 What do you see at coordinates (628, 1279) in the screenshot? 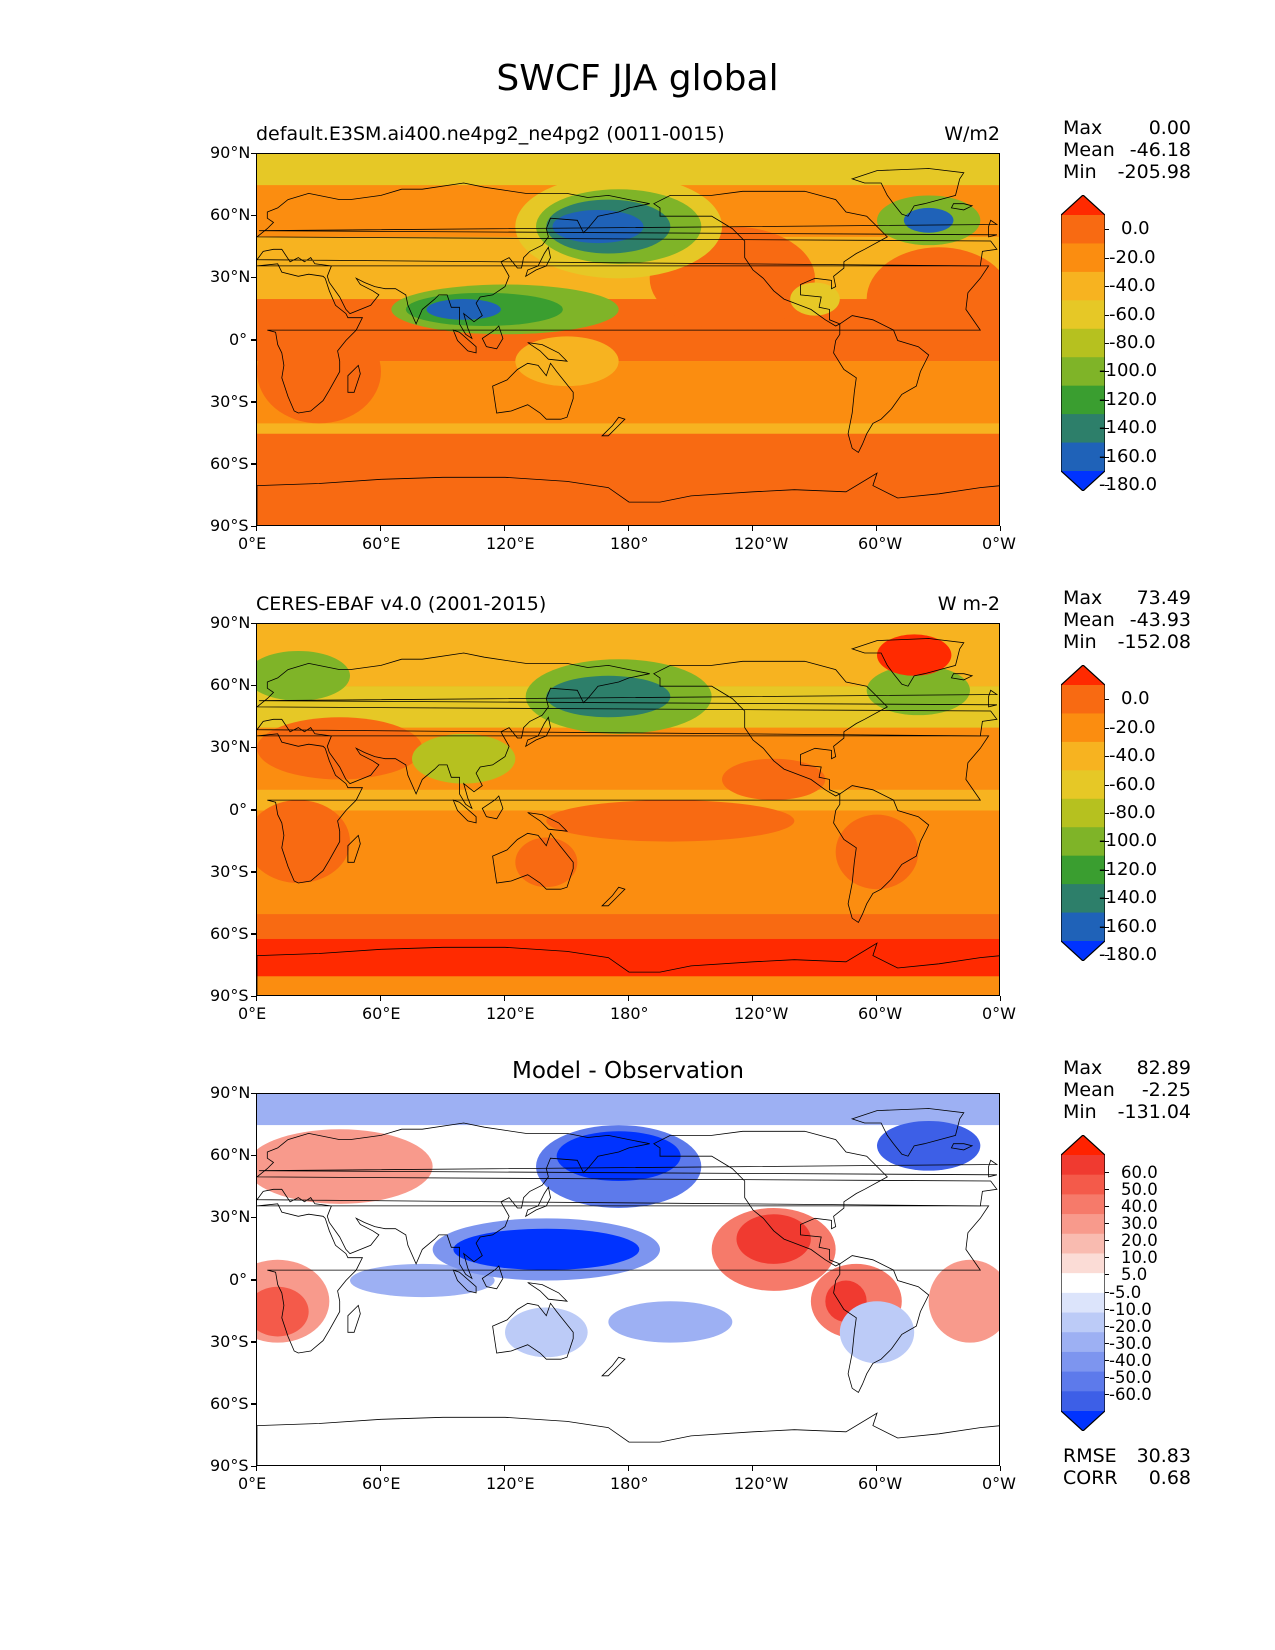
I see `map-diff` at bounding box center [628, 1279].